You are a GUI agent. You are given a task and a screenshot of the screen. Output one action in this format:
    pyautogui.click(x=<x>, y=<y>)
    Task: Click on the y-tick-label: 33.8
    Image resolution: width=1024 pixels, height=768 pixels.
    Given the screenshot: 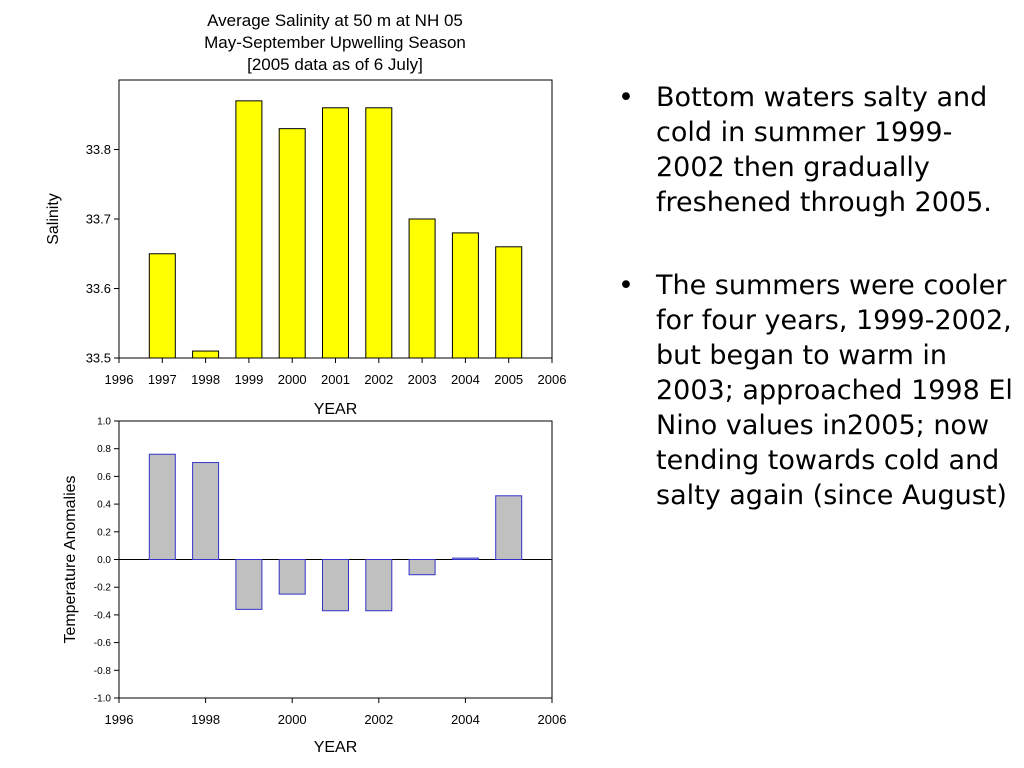 What is the action you would take?
    pyautogui.click(x=98, y=149)
    